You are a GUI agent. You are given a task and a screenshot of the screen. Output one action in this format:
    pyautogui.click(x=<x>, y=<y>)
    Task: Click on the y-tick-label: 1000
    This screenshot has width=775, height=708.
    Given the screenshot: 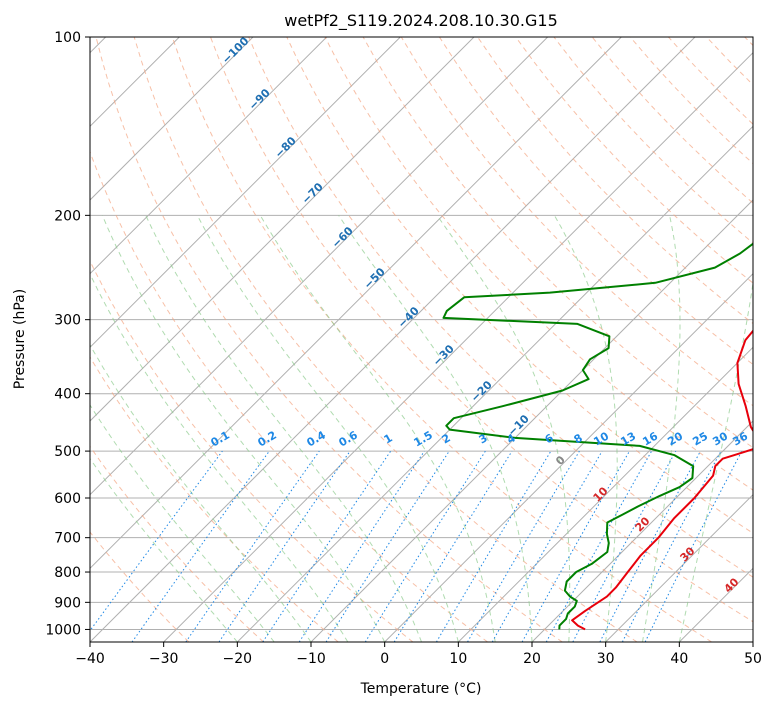 What is the action you would take?
    pyautogui.click(x=63, y=630)
    